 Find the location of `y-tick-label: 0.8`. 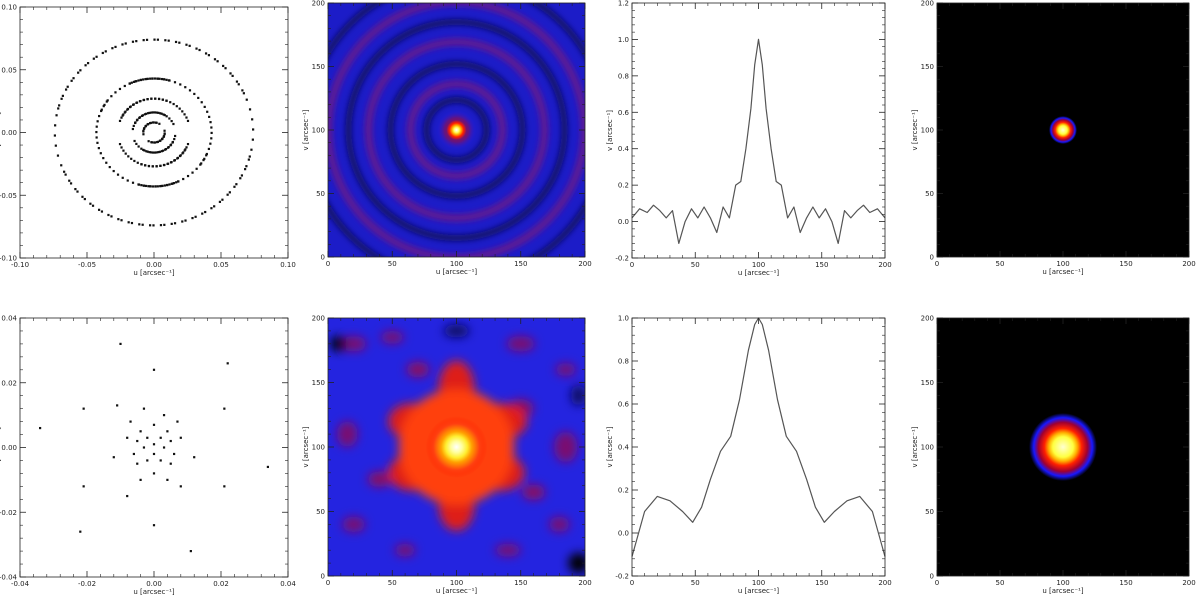

y-tick-label: 0.8 is located at coordinates (623, 76).